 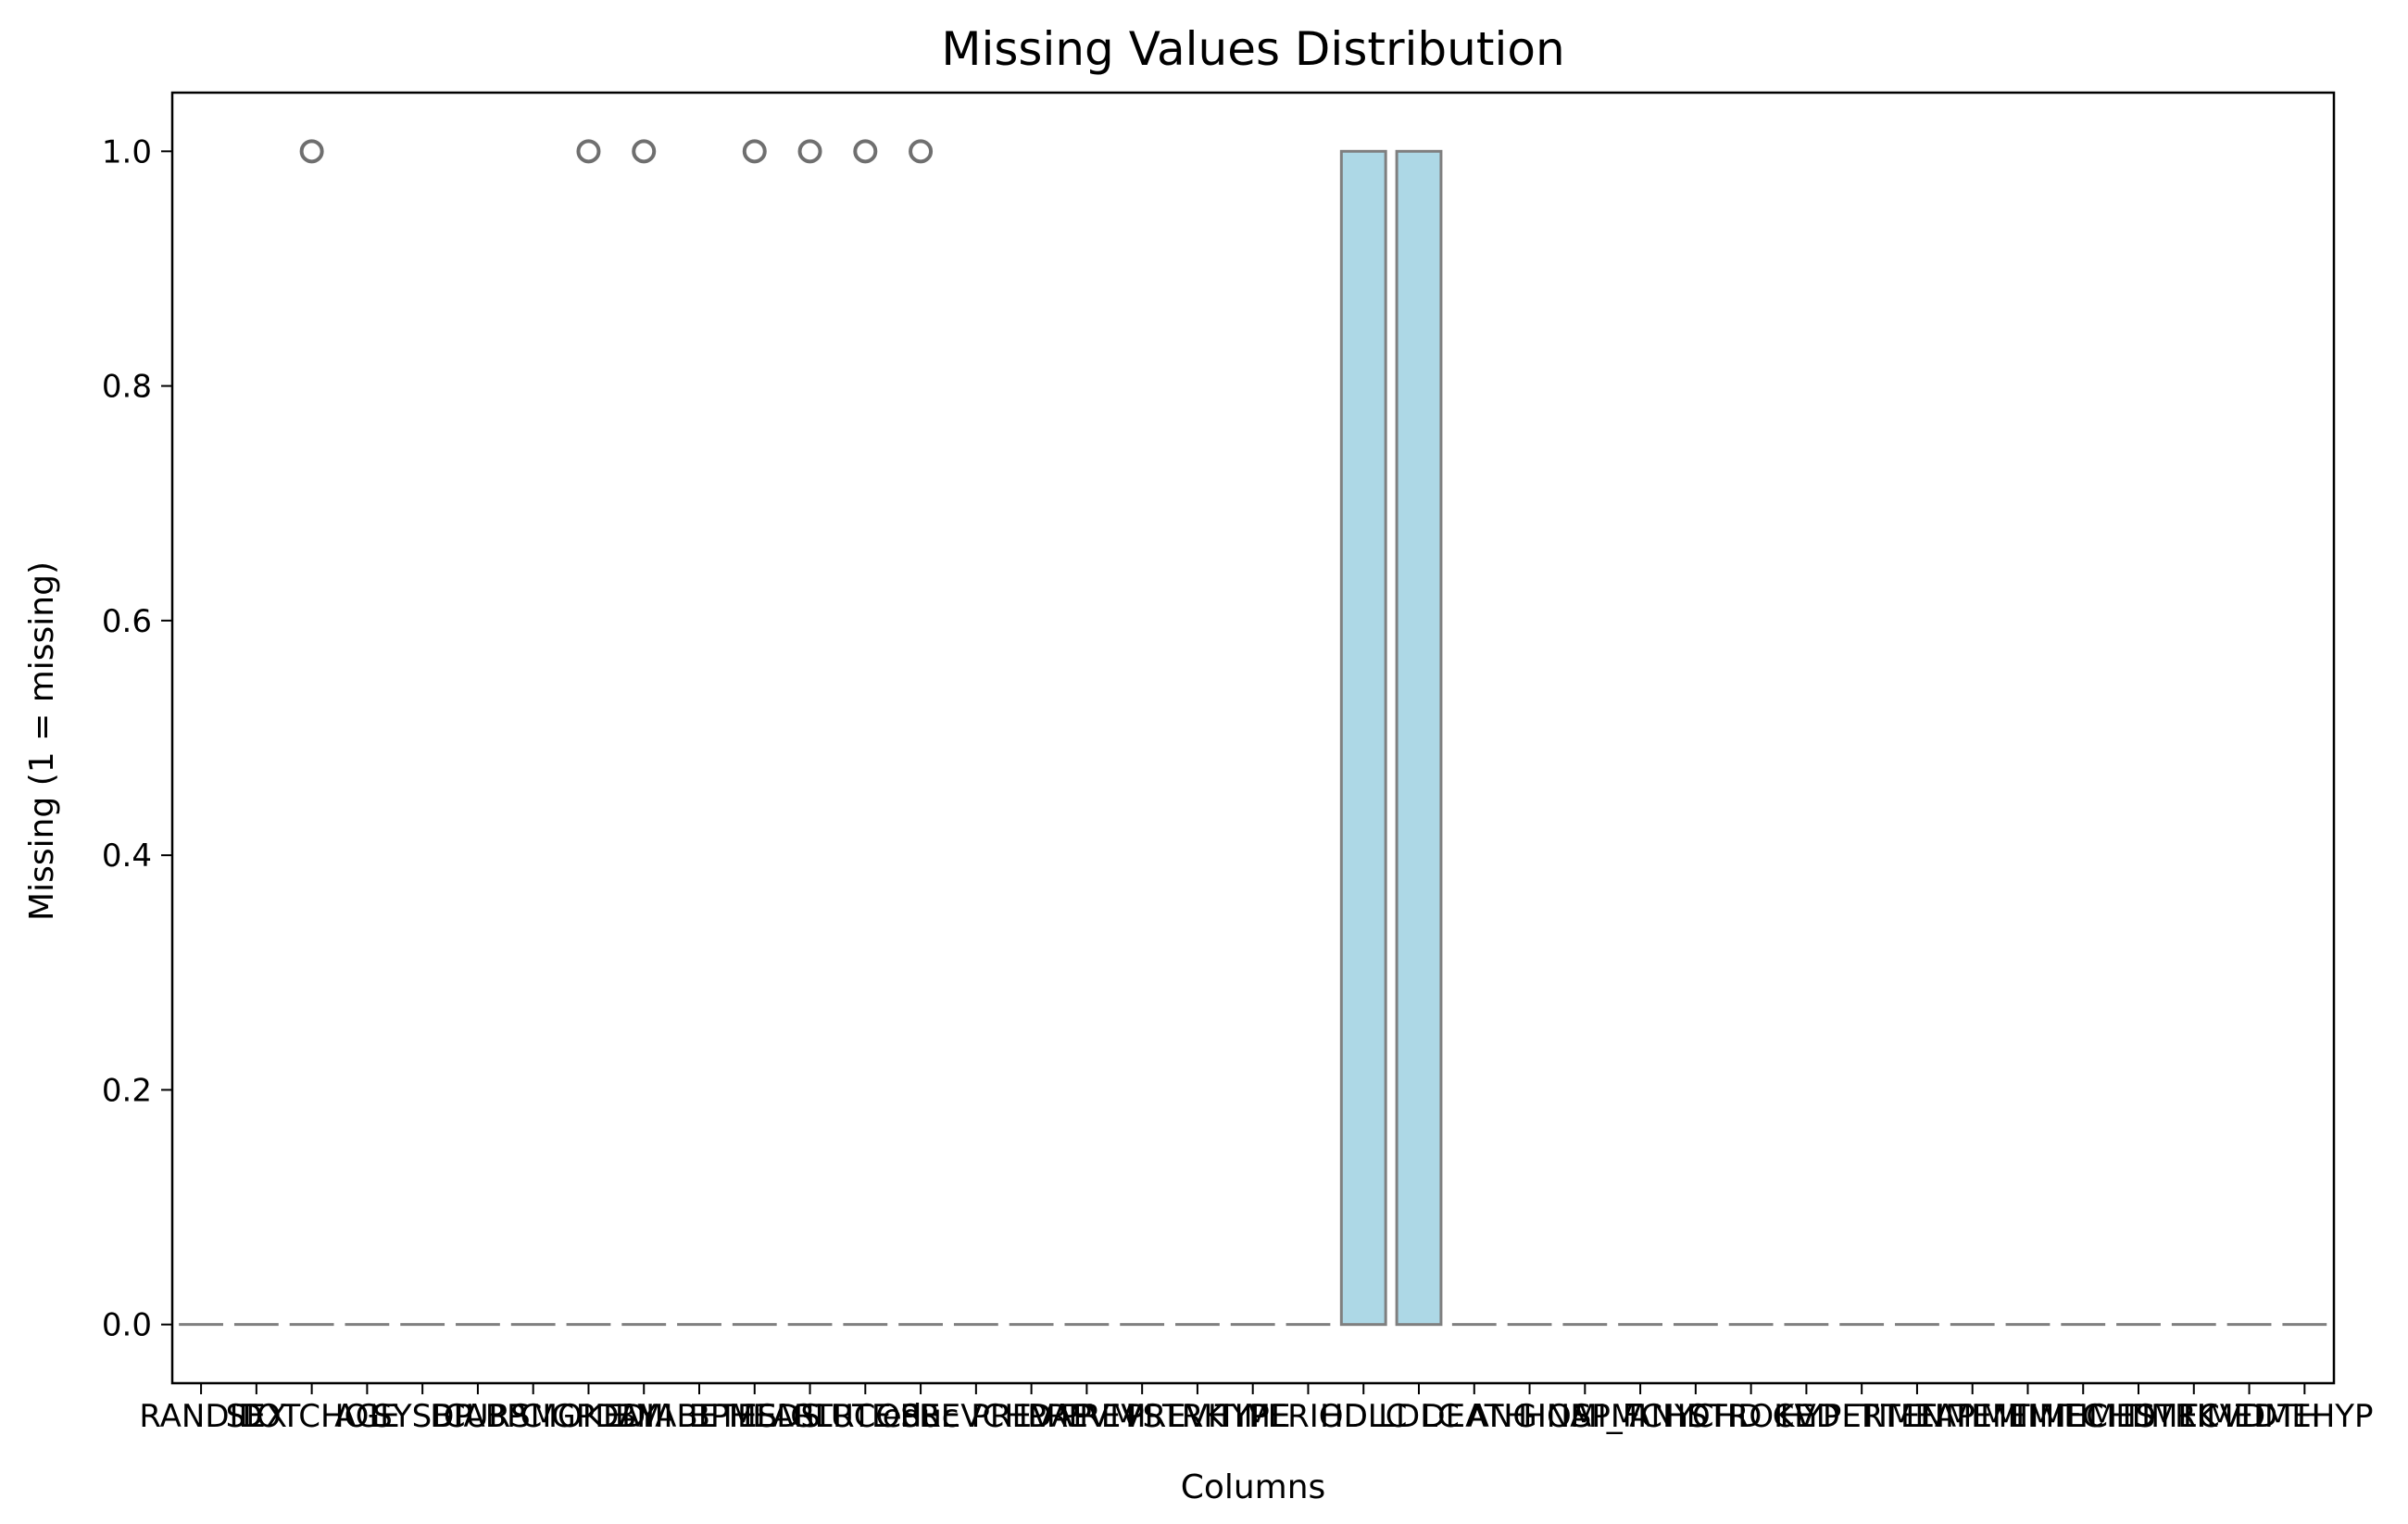 What do you see at coordinates (1971, 1416) in the screenshot?
I see `x-tick-label: TIMEMI` at bounding box center [1971, 1416].